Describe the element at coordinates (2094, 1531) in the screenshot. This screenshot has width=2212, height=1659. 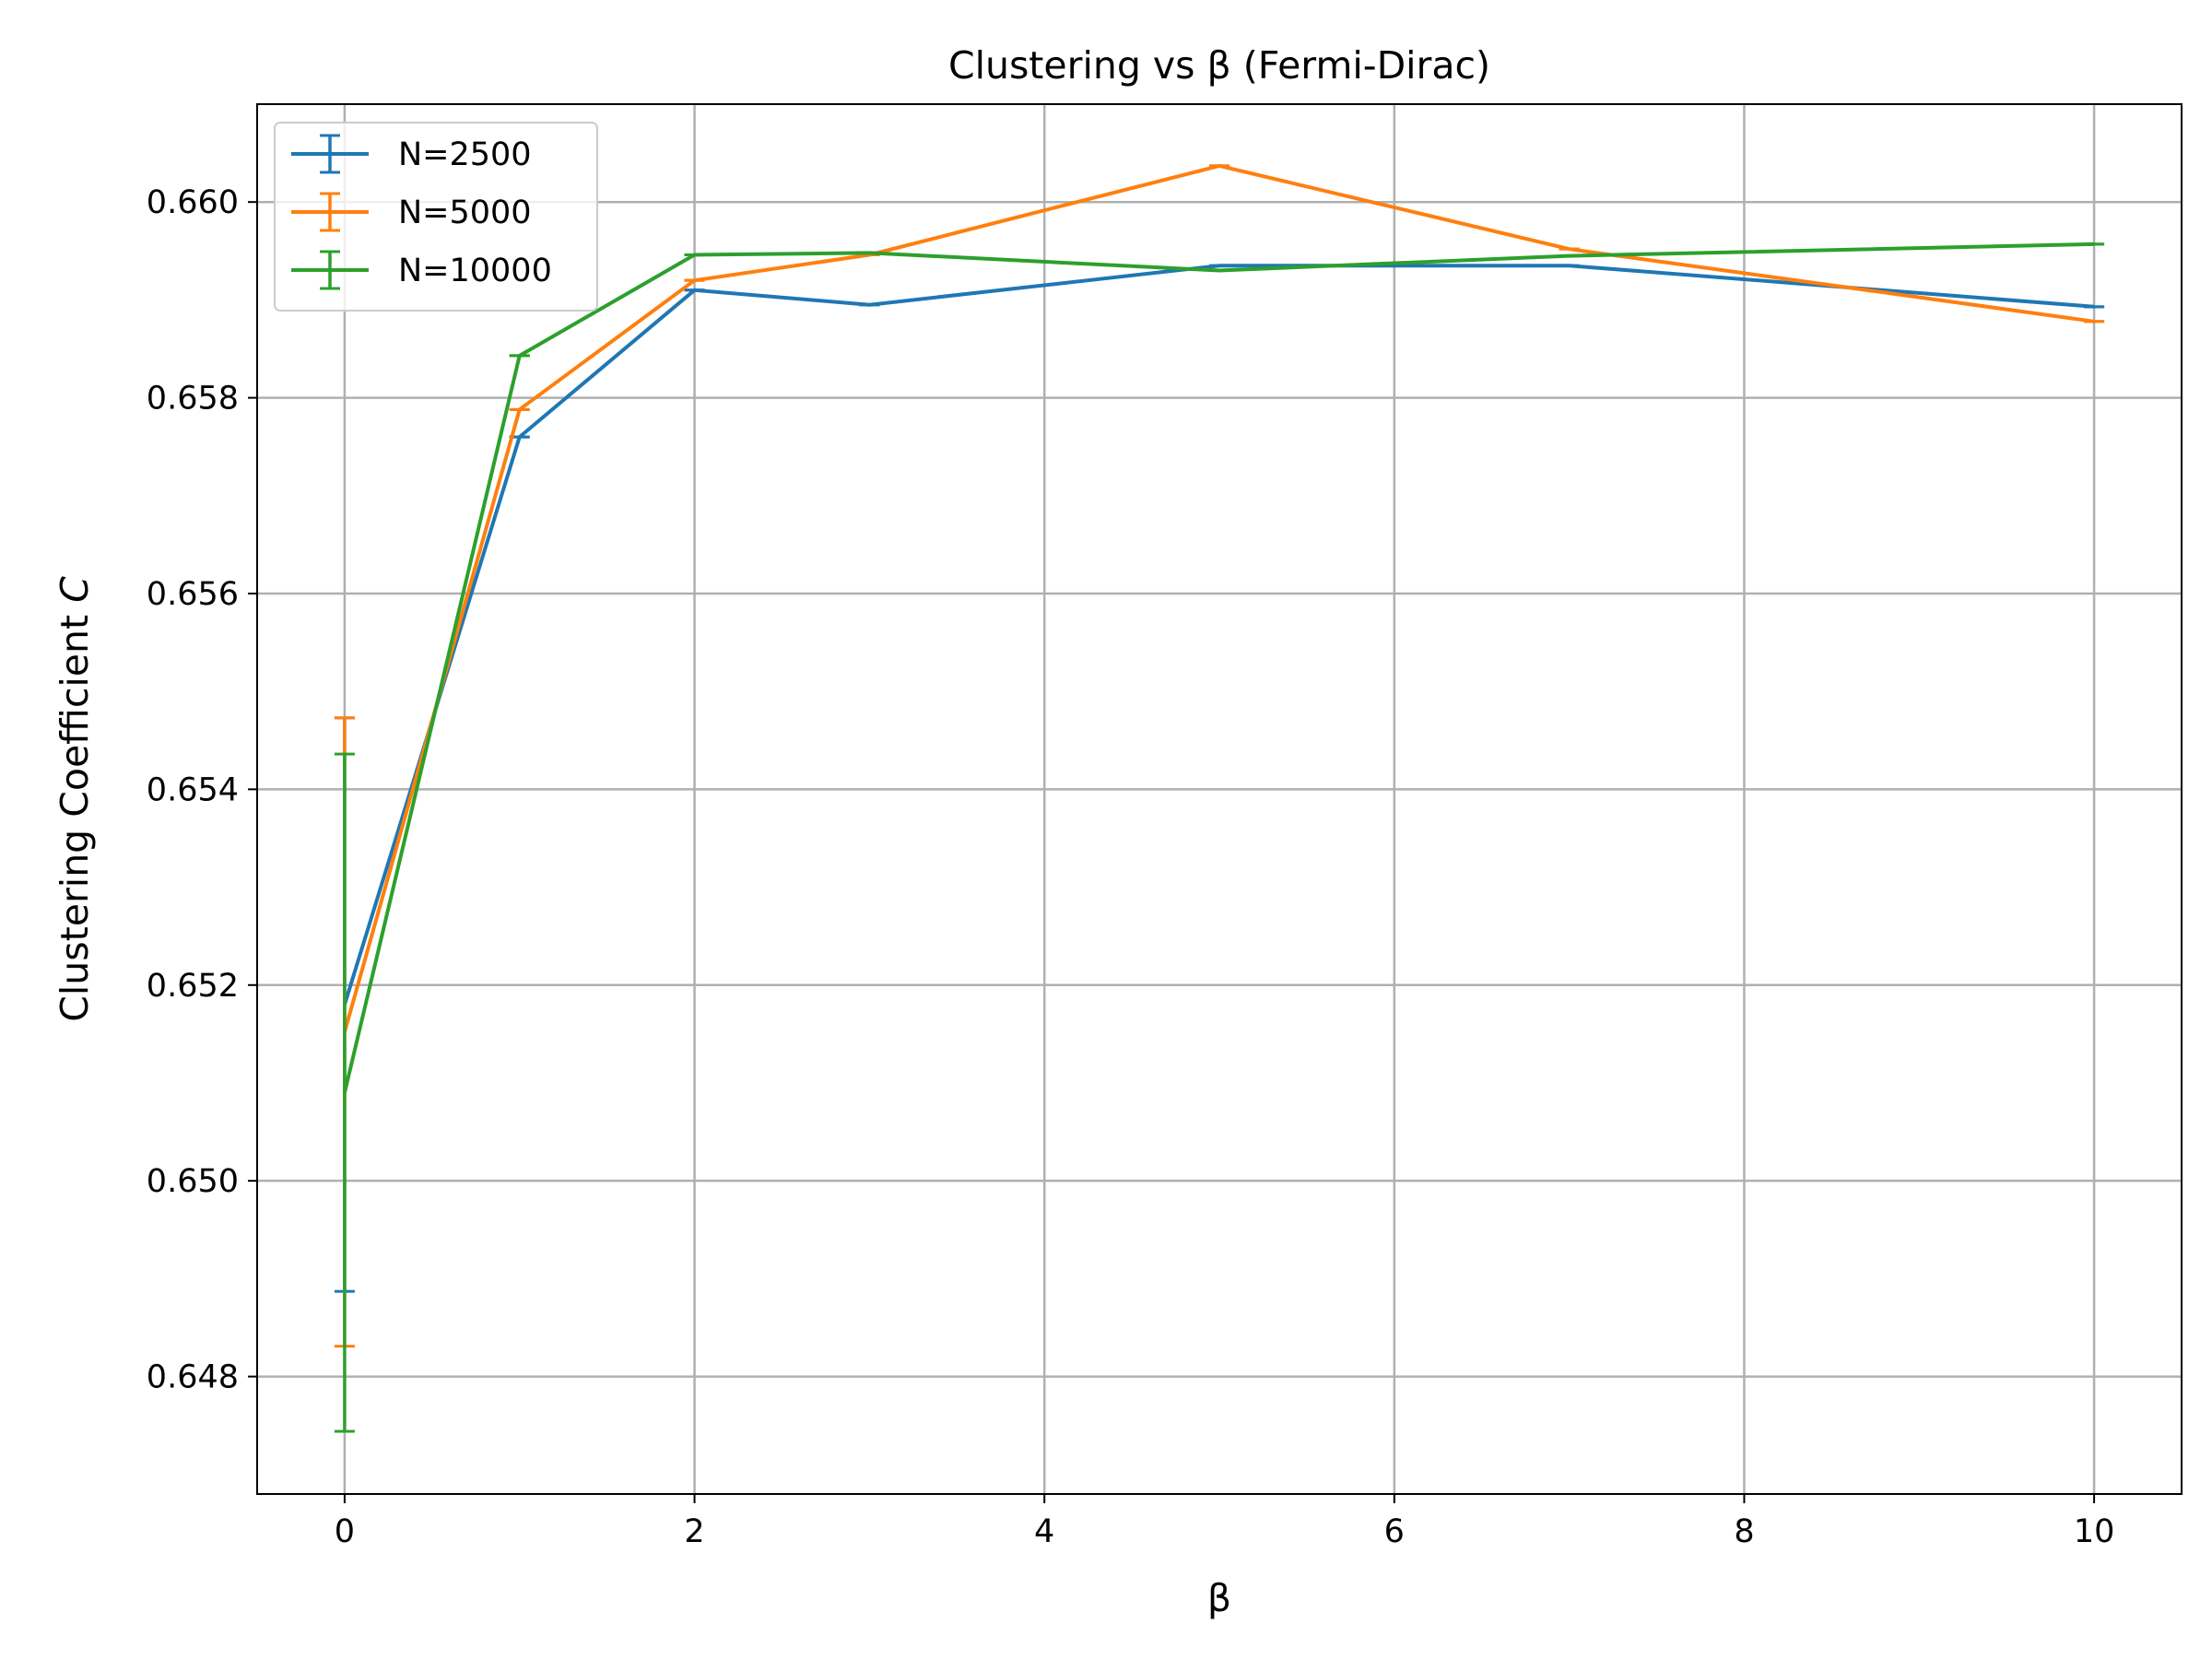
I see `x-tick-label: 10` at that location.